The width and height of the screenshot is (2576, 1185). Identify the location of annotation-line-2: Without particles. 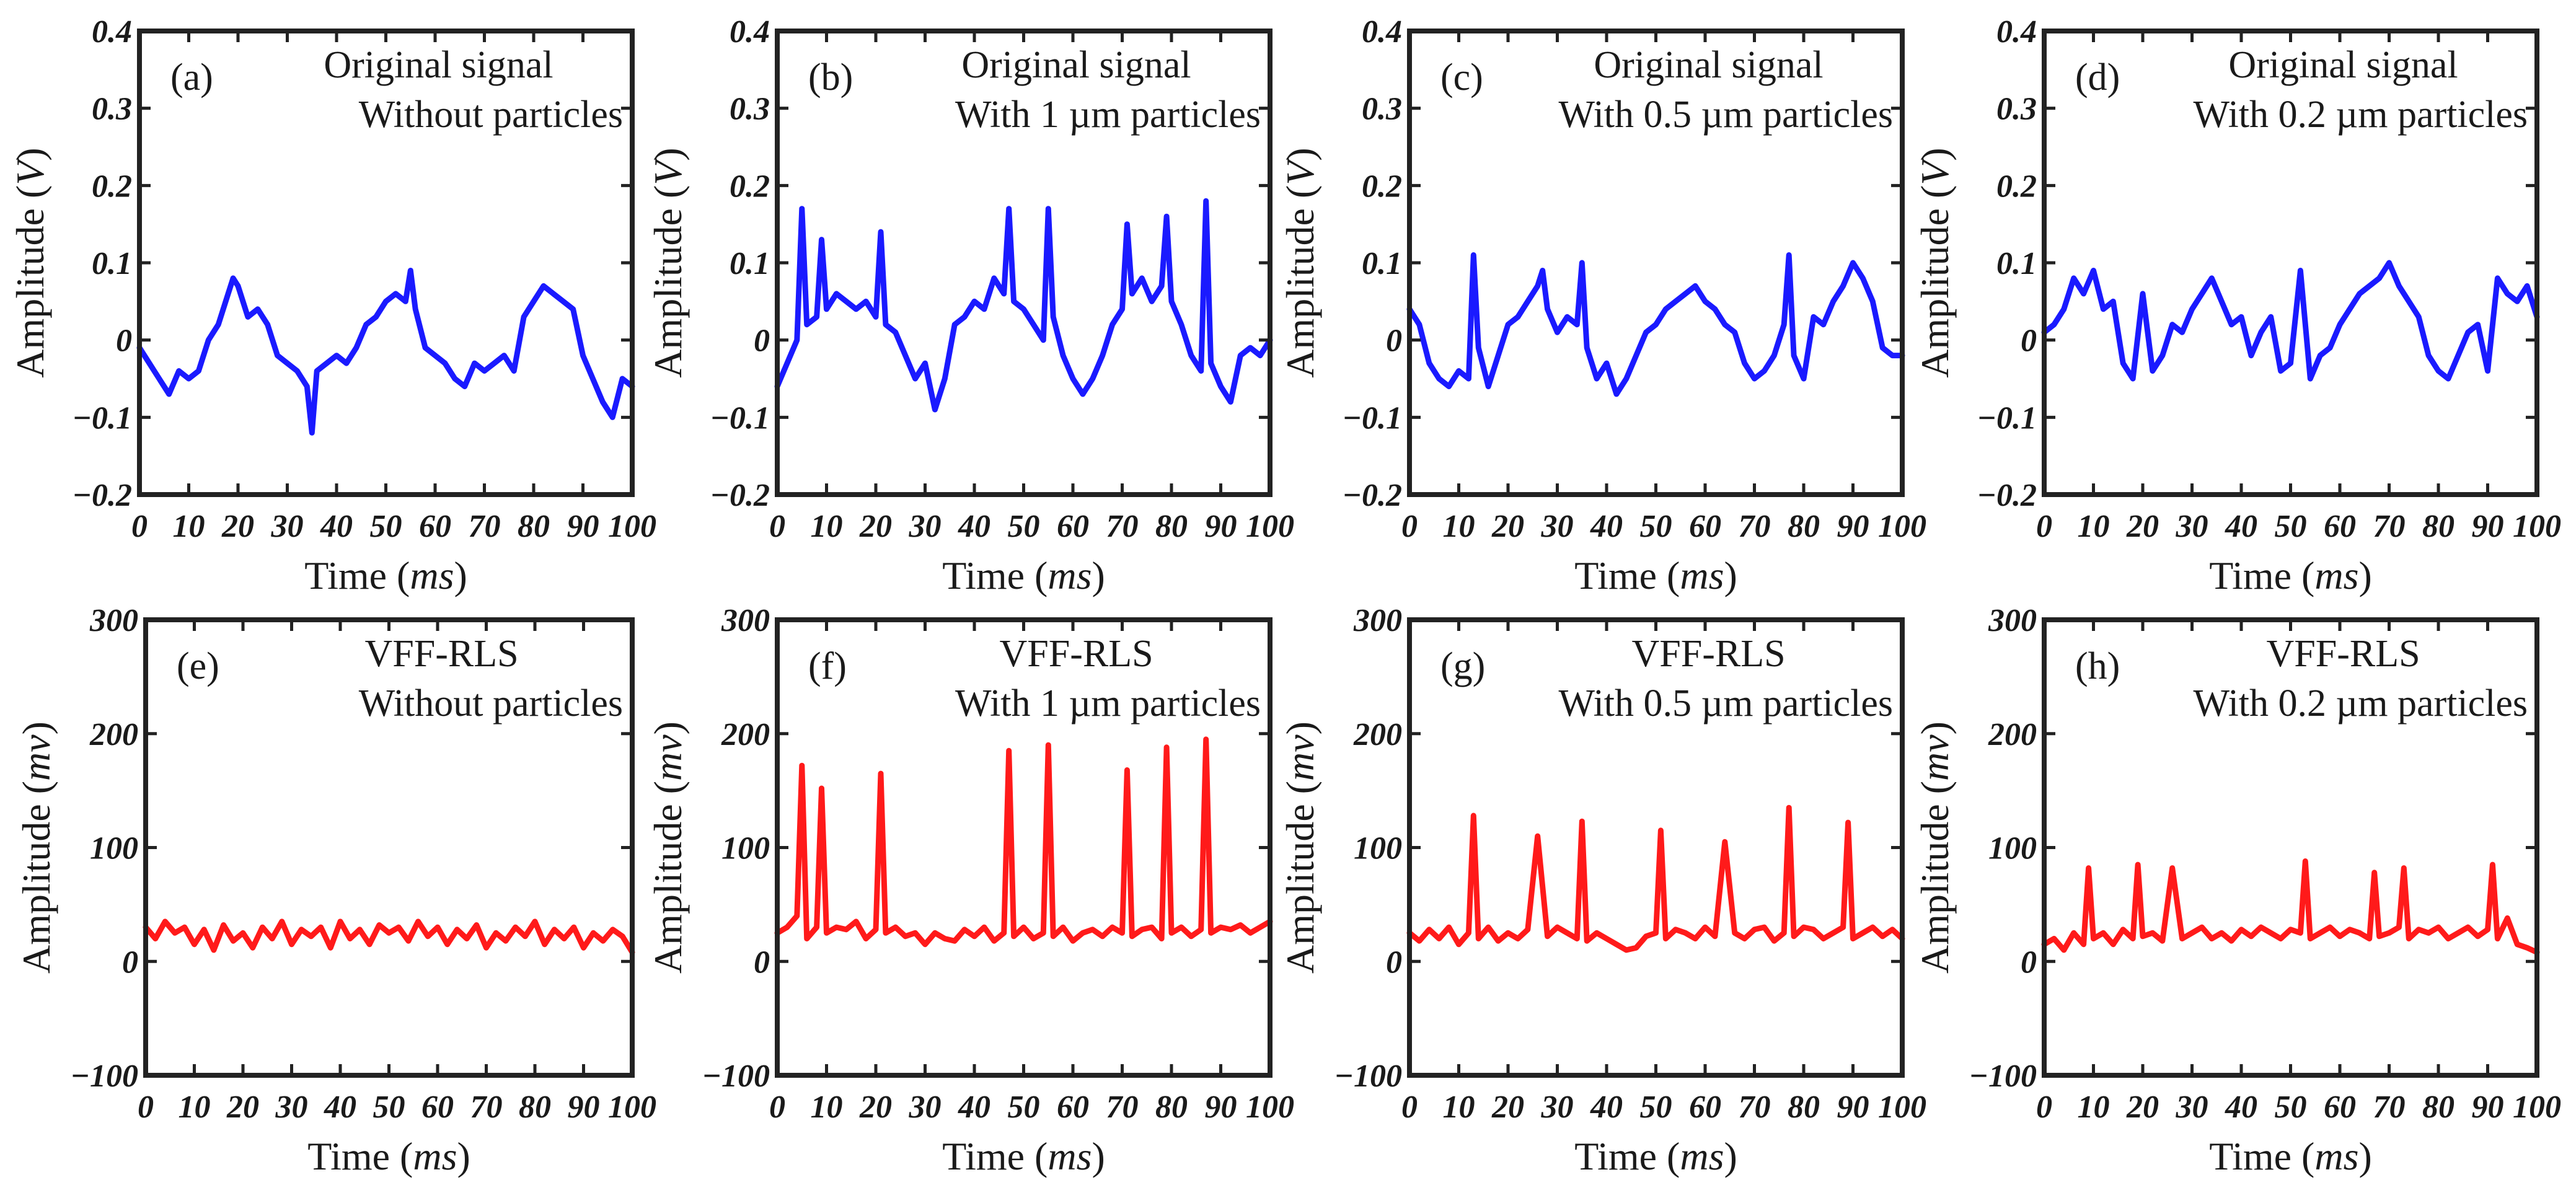
(491, 115).